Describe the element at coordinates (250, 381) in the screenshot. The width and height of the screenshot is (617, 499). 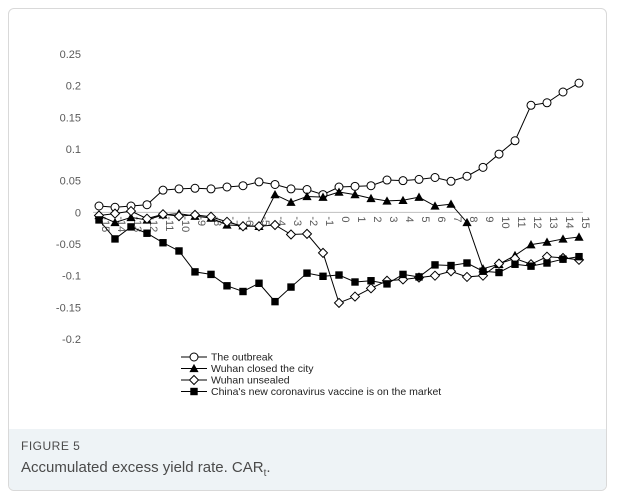
I see `legend-label: Wuhan unsealed` at that location.